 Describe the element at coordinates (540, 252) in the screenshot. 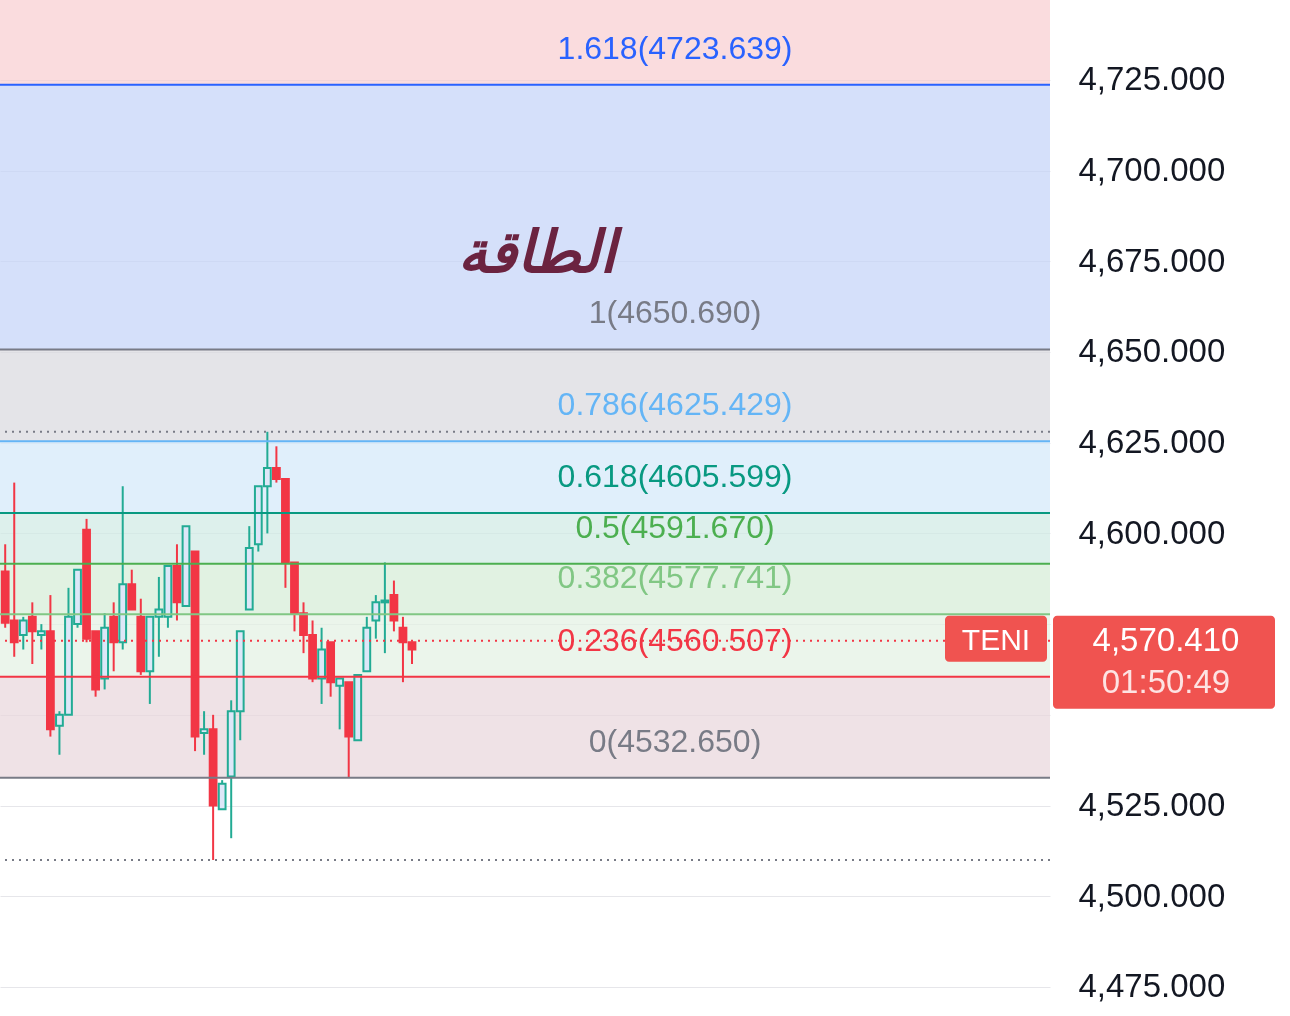

I see `annotation: الطاقة` at that location.